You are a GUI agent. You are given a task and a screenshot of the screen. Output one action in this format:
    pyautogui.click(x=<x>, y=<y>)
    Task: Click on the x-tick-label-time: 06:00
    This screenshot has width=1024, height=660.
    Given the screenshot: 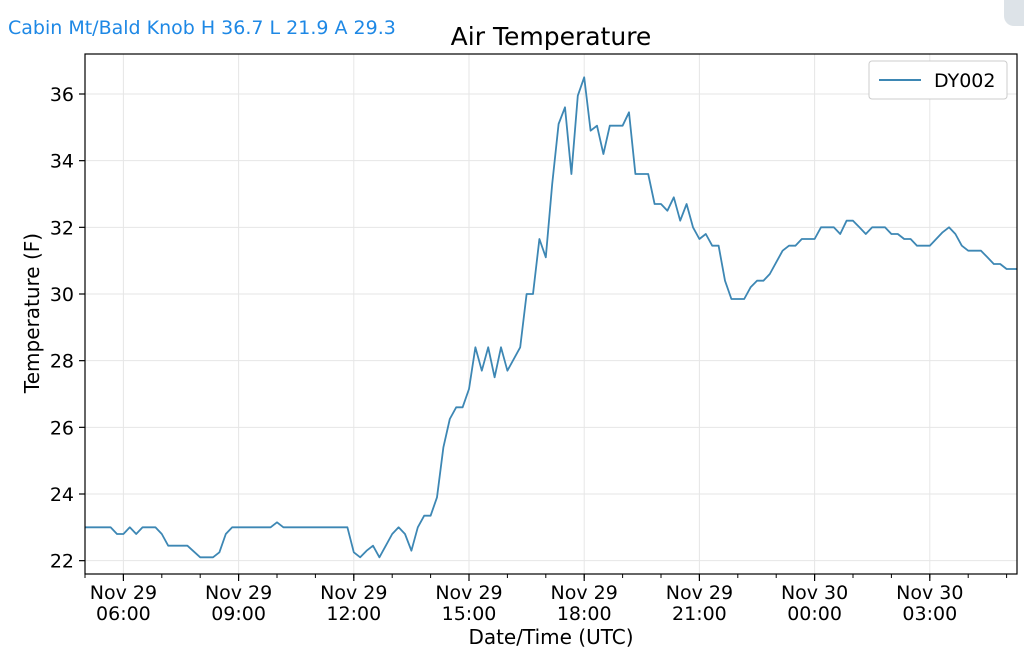 What is the action you would take?
    pyautogui.click(x=123, y=614)
    